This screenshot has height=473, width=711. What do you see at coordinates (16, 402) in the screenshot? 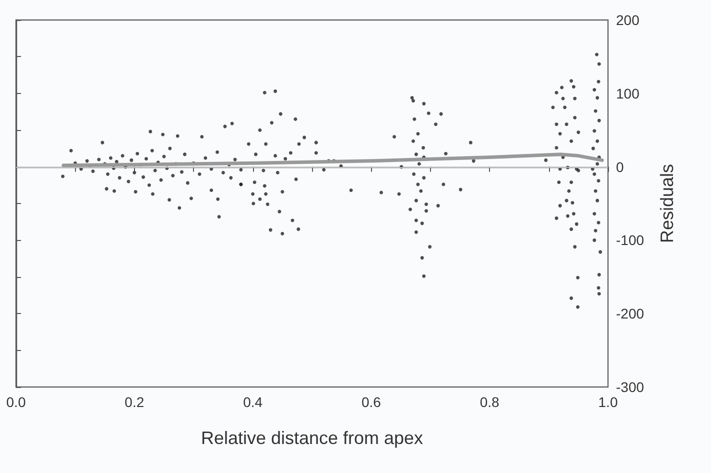
I see `x-tick-label: 0.0` at bounding box center [16, 402].